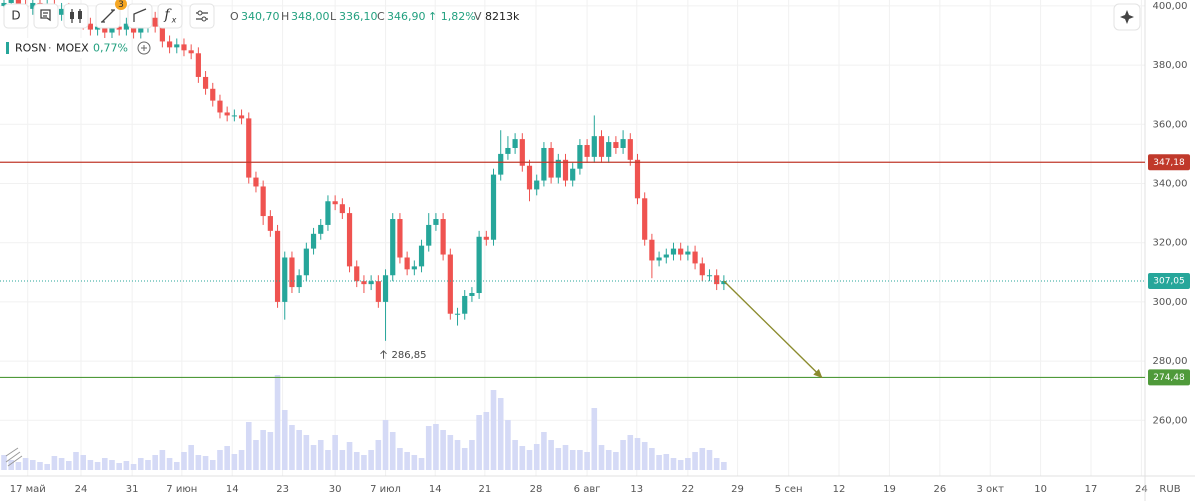 This screenshot has width=1195, height=501. What do you see at coordinates (170, 16) in the screenshot?
I see `indicators-button` at bounding box center [170, 16].